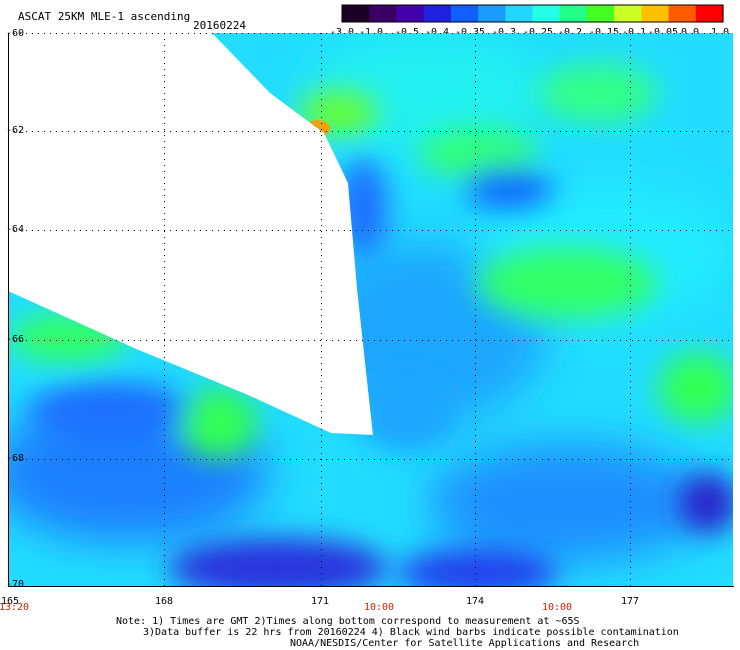 The image size is (740, 650). I want to click on colorbar-label: 1.0, so click(720, 32).